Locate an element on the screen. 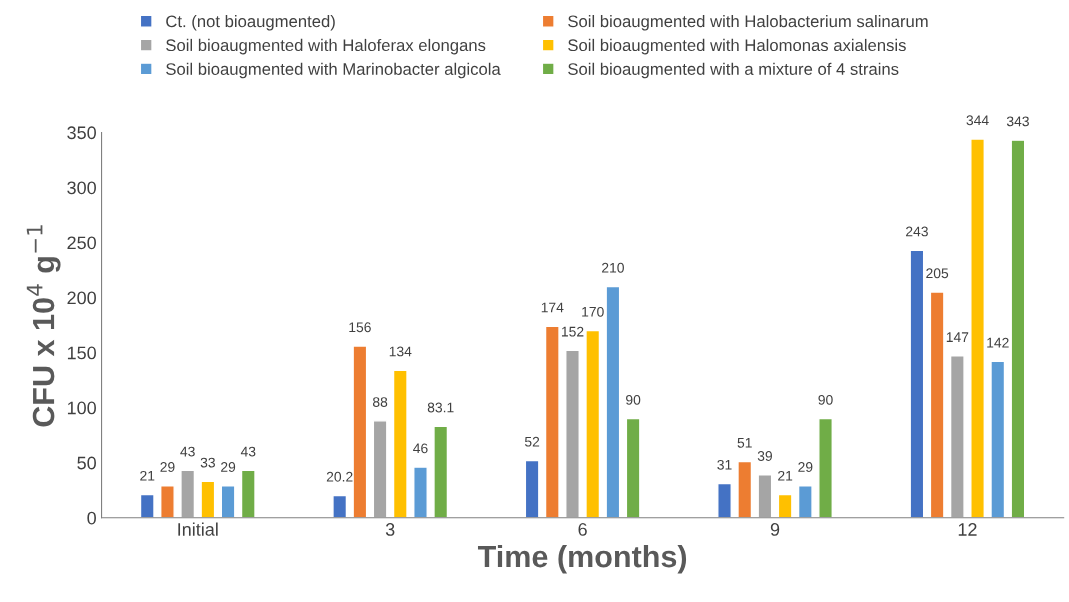  data-label: 88 is located at coordinates (380, 402).